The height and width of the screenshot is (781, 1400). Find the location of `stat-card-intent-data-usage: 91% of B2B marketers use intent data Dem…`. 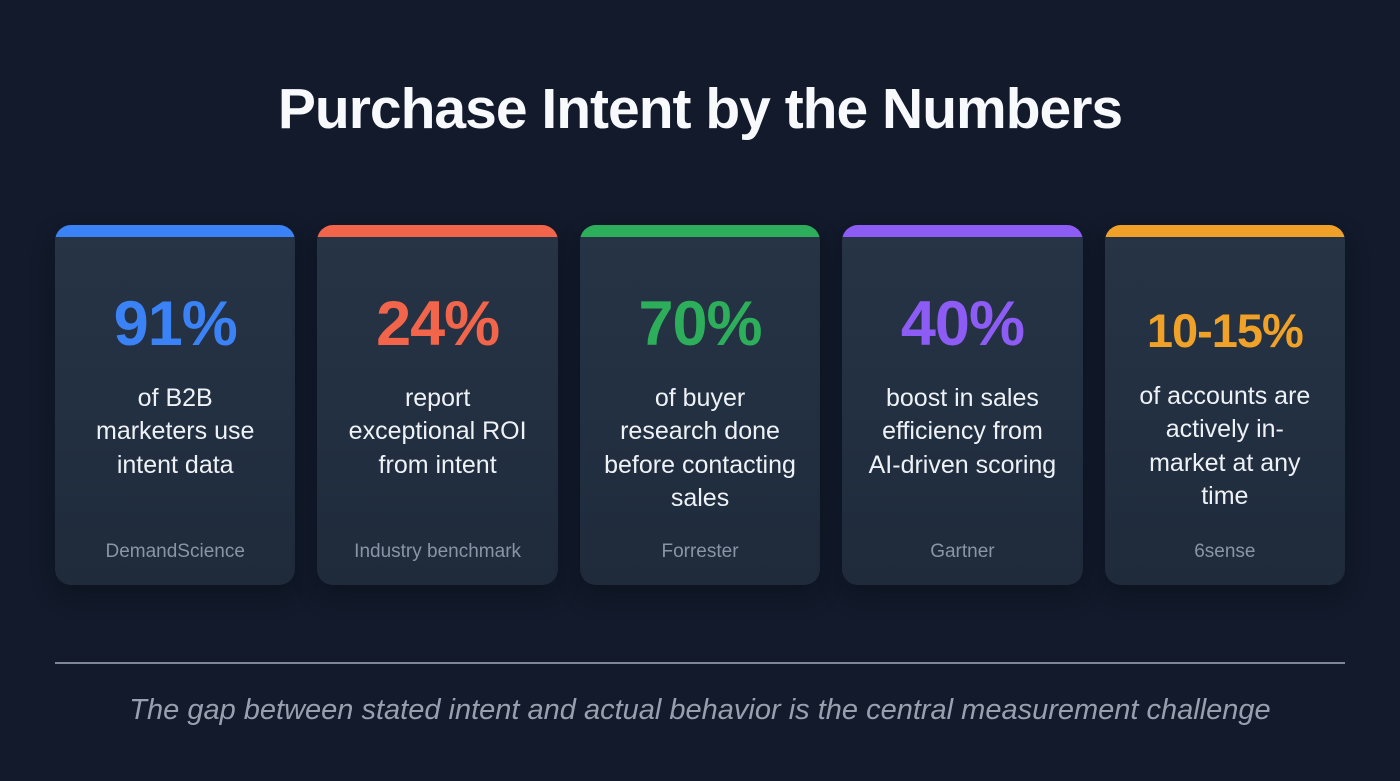

stat-card-intent-data-usage: 91% of B2B marketers use intent data Dem… is located at coordinates (175, 405).